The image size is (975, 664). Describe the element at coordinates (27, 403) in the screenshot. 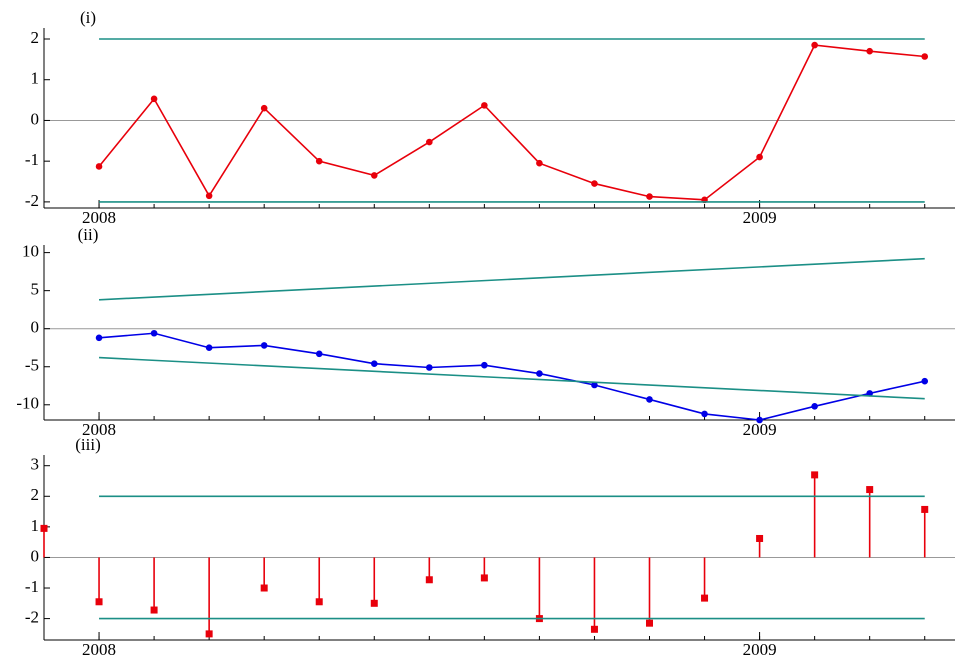

I see `y-tick-label: -10` at that location.